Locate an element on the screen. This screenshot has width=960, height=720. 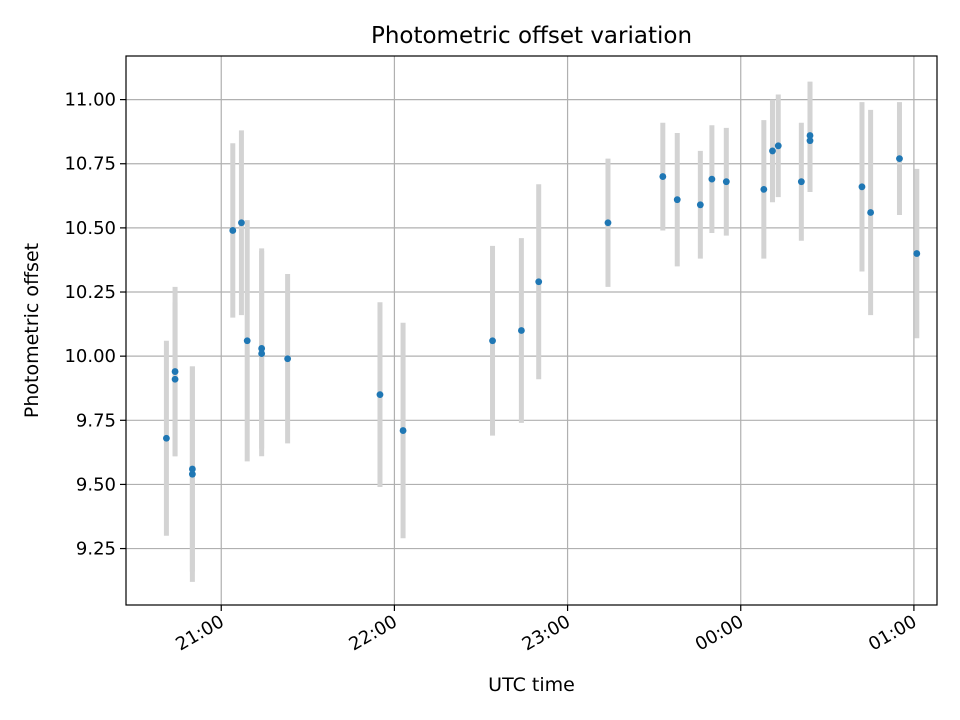
y-tick-label: 10.00 is located at coordinates (90, 356).